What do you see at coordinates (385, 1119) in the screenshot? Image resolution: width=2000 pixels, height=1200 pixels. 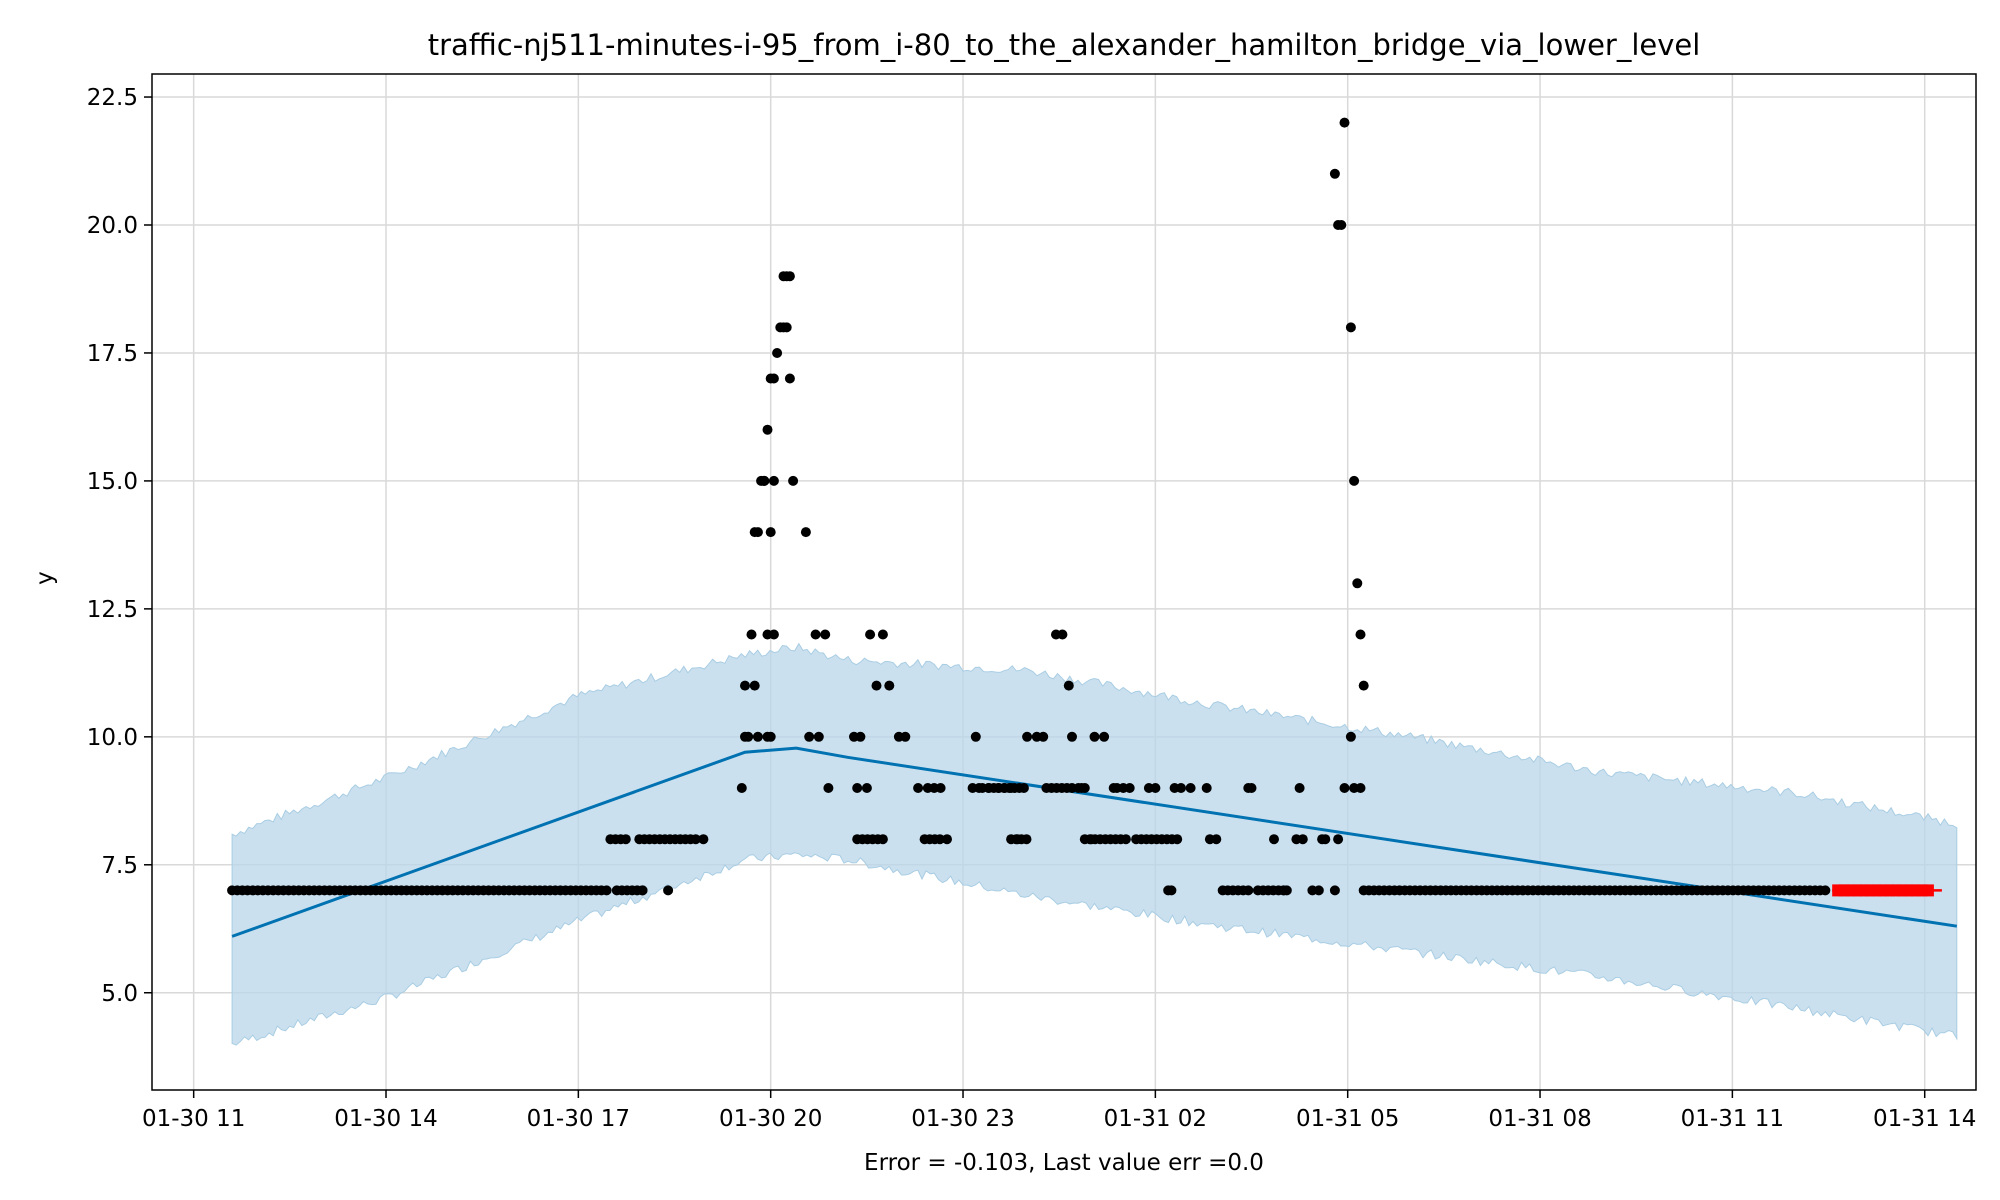 I see `x-tick-label: 01-30 14` at bounding box center [385, 1119].